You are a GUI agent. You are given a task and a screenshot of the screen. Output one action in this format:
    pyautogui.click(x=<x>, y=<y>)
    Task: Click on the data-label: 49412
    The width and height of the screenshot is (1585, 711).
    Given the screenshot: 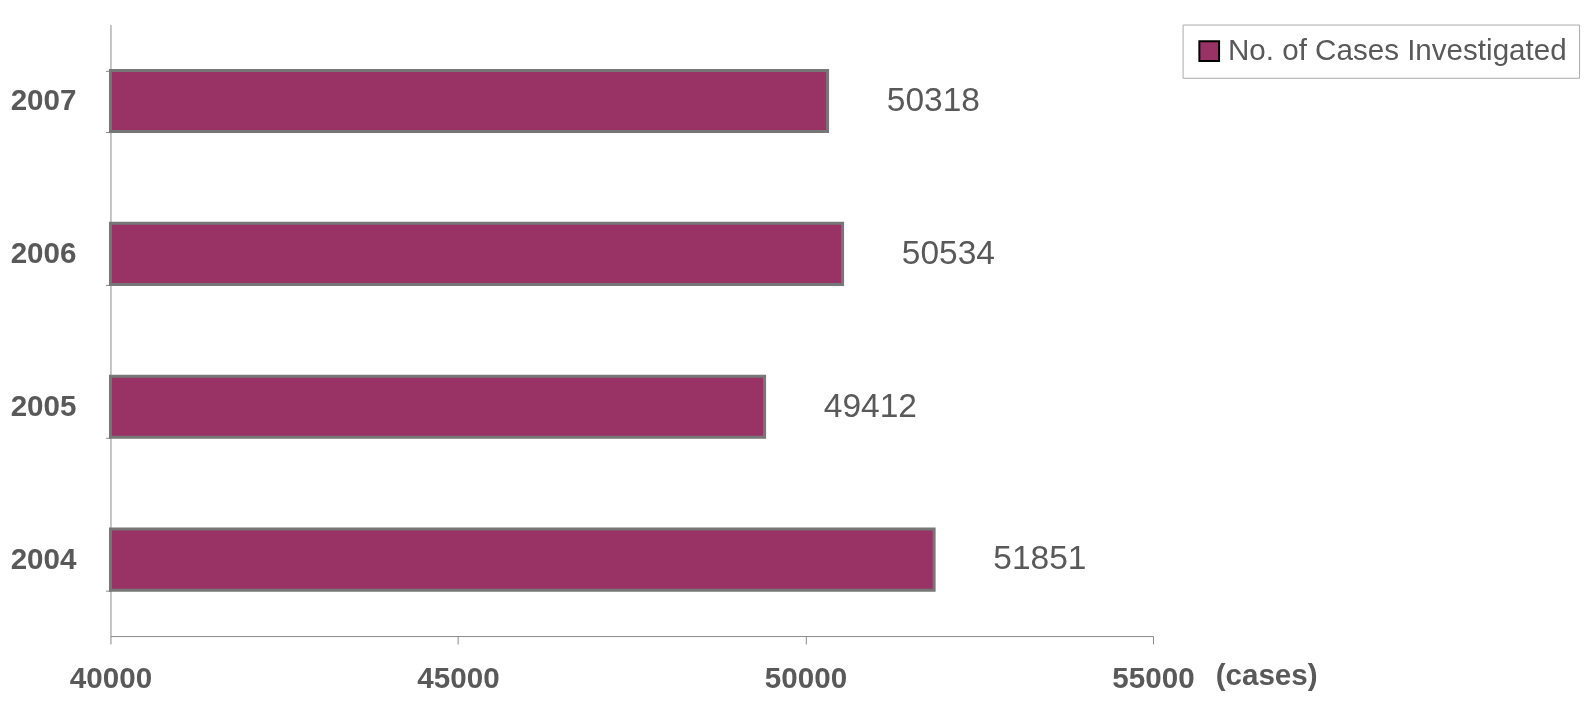 What is the action you would take?
    pyautogui.click(x=870, y=405)
    